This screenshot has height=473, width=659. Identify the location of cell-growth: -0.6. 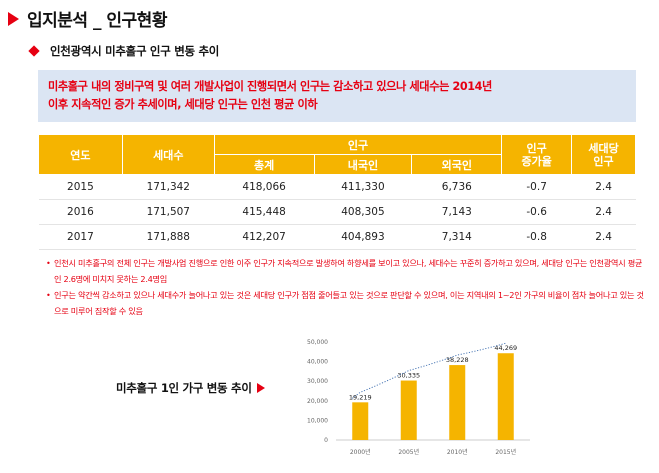
(536, 212).